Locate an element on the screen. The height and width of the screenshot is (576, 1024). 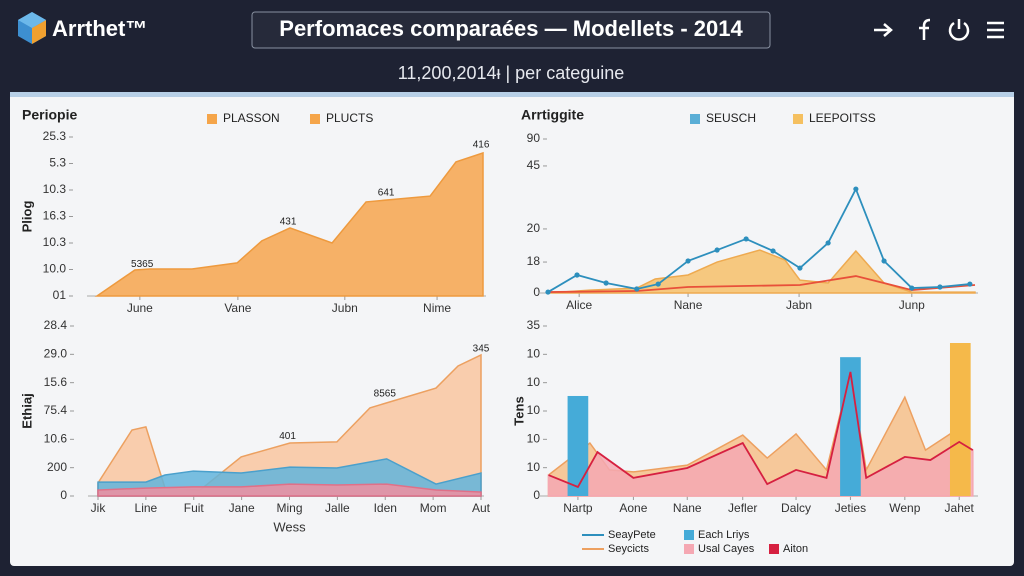
subtitle: 11,200,2014ᵻ | per categuine is located at coordinates (511, 73).